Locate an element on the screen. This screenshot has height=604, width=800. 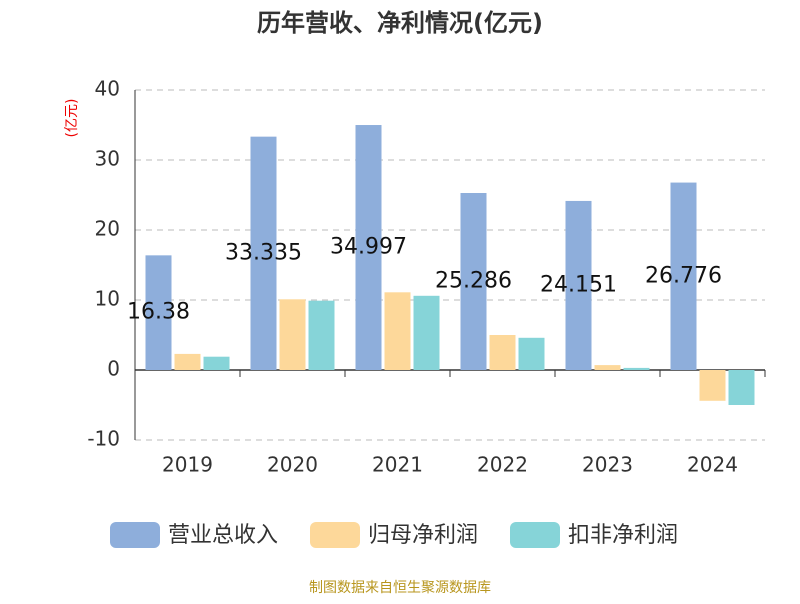
y-tick-label: 40 is located at coordinates (107, 89).